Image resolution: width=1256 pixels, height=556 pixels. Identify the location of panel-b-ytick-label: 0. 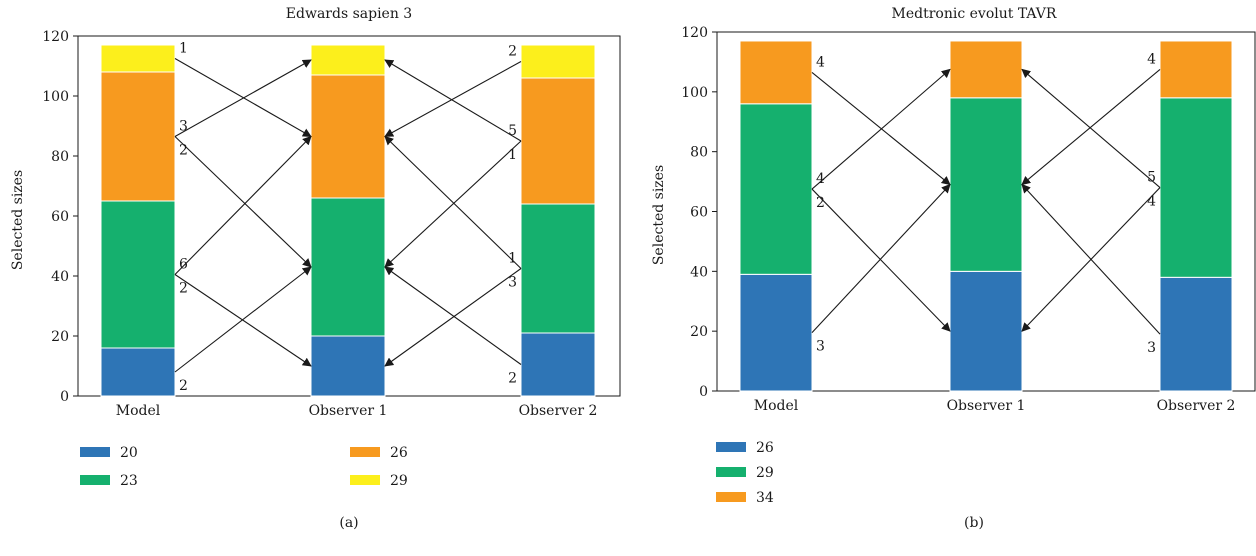
(703, 392).